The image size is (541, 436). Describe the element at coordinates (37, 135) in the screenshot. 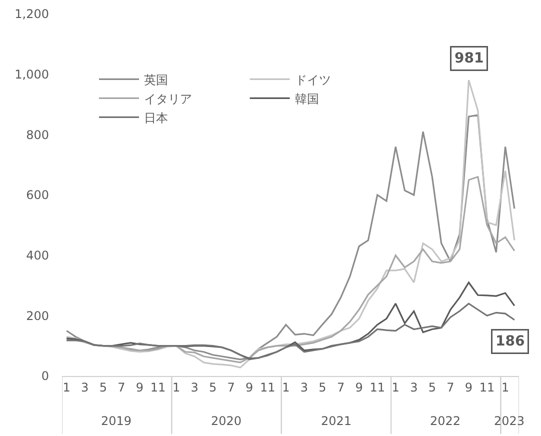

I see `y-tick-label: 800` at that location.